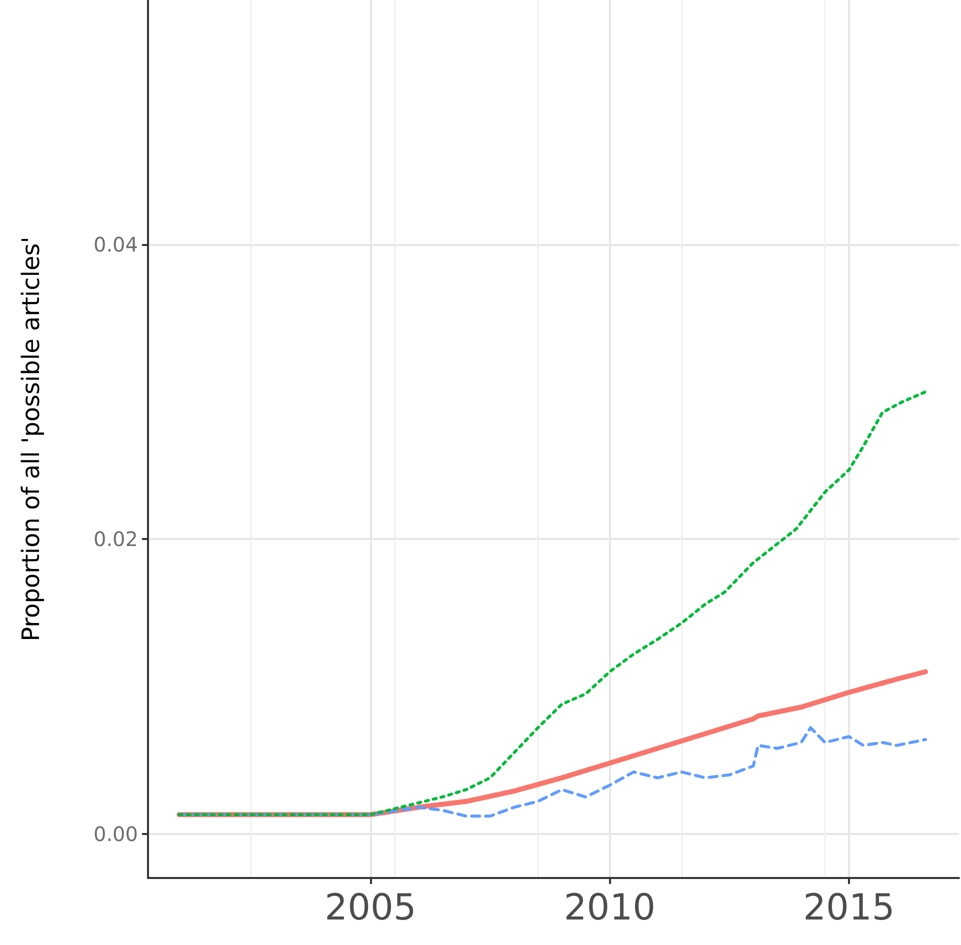 The height and width of the screenshot is (945, 961). Describe the element at coordinates (610, 908) in the screenshot. I see `x-tick-label: 2010` at that location.